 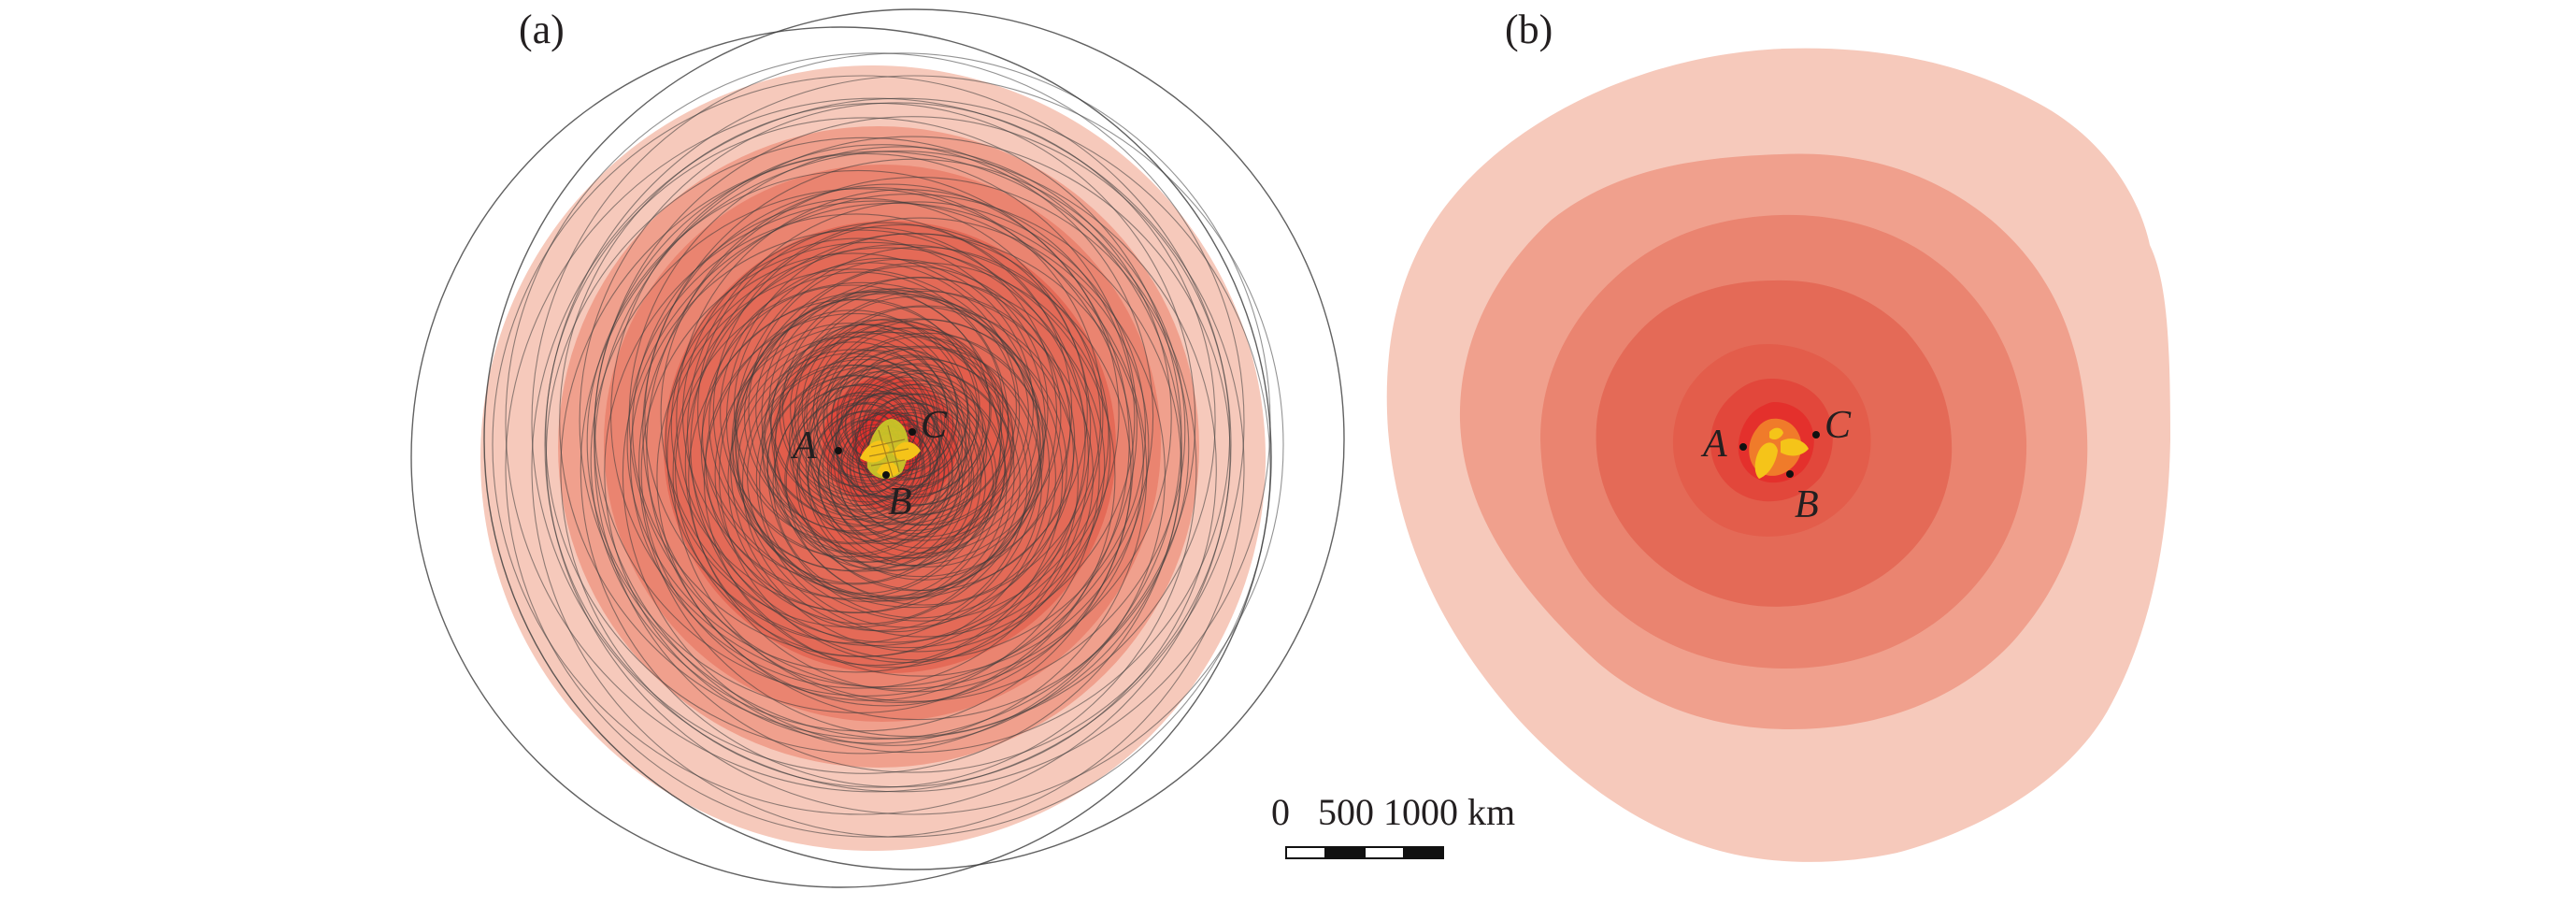 What do you see at coordinates (1766, 461) in the screenshot?
I see `core-yellow-left` at bounding box center [1766, 461].